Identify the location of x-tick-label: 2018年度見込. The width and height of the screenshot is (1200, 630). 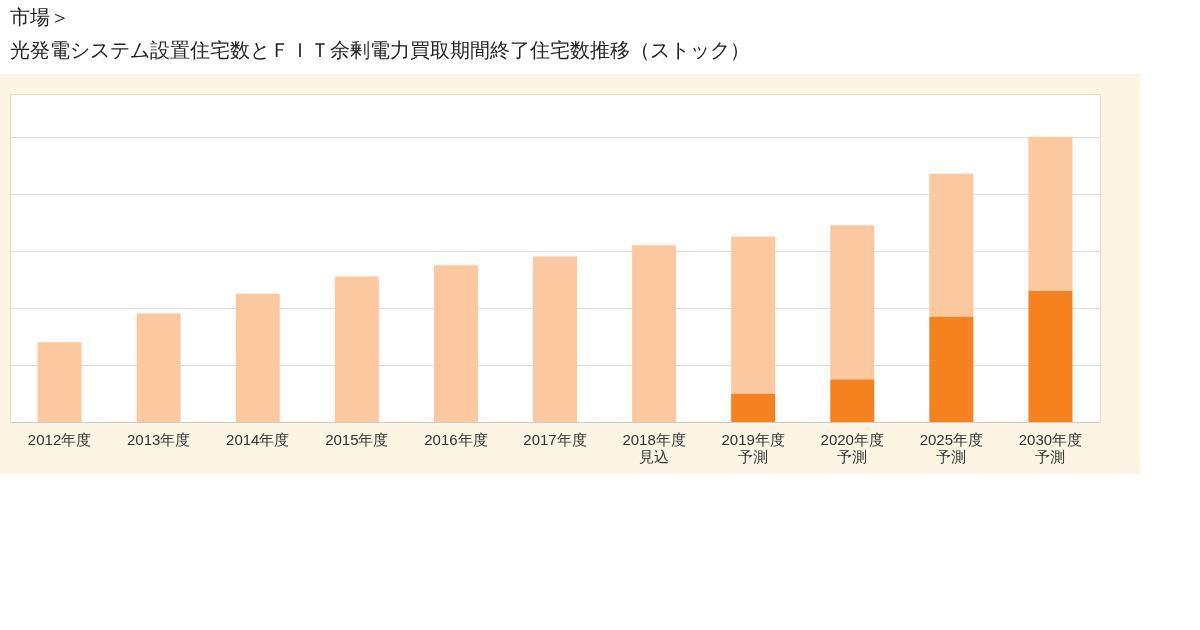
(654, 447).